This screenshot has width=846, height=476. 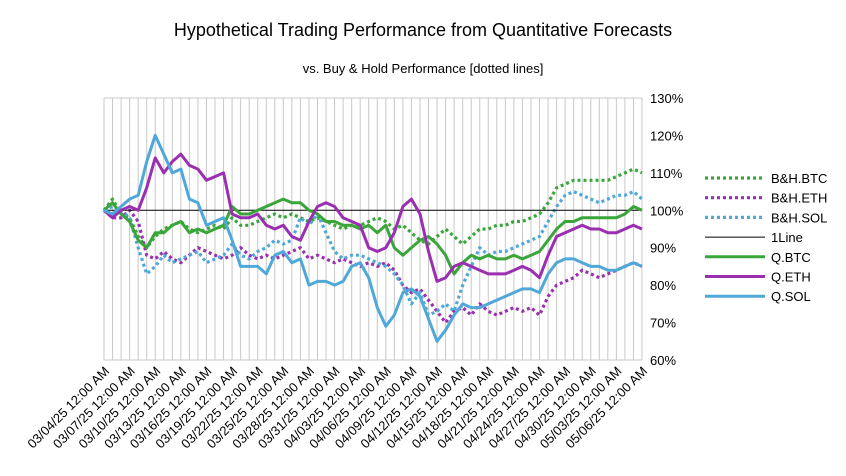 I want to click on y-tick-label: 70%, so click(x=663, y=323).